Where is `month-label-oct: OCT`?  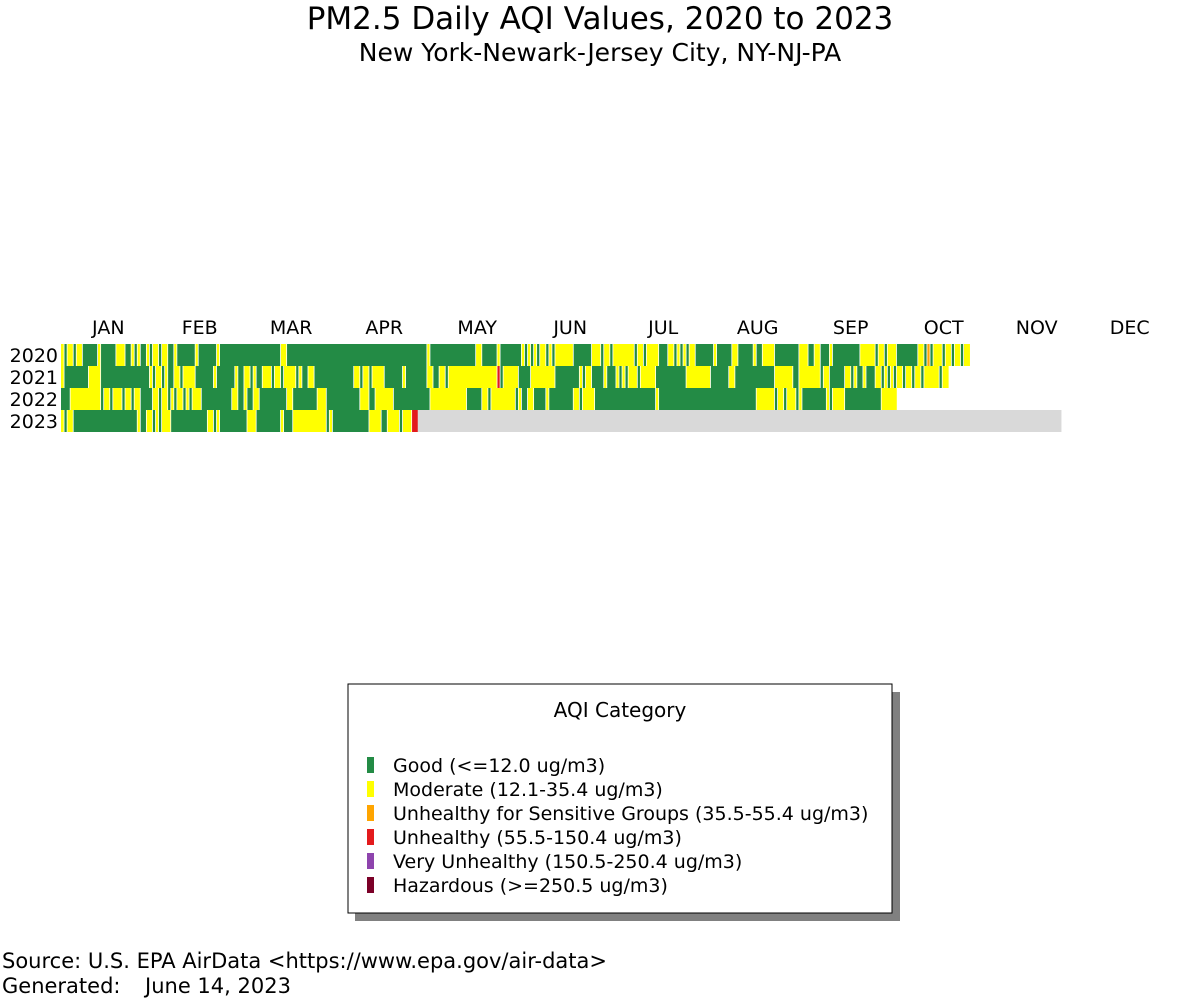 month-label-oct: OCT is located at coordinates (944, 328).